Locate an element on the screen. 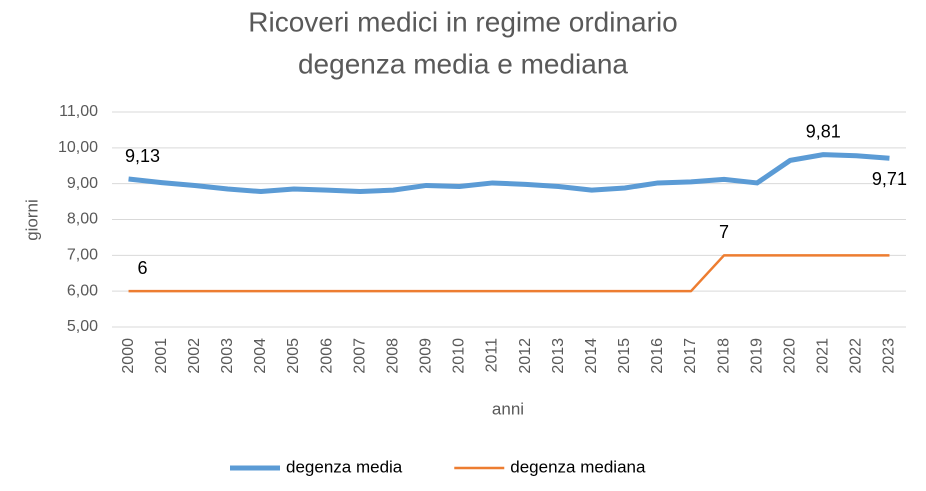 The width and height of the screenshot is (926, 491). x-tick-label: 2014 is located at coordinates (591, 356).